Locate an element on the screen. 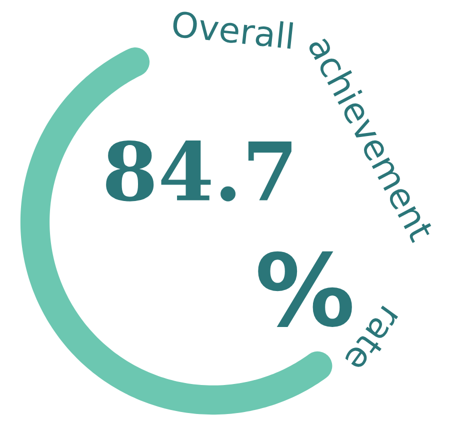 The image size is (449, 442). data-label: 84.7 is located at coordinates (199, 171).